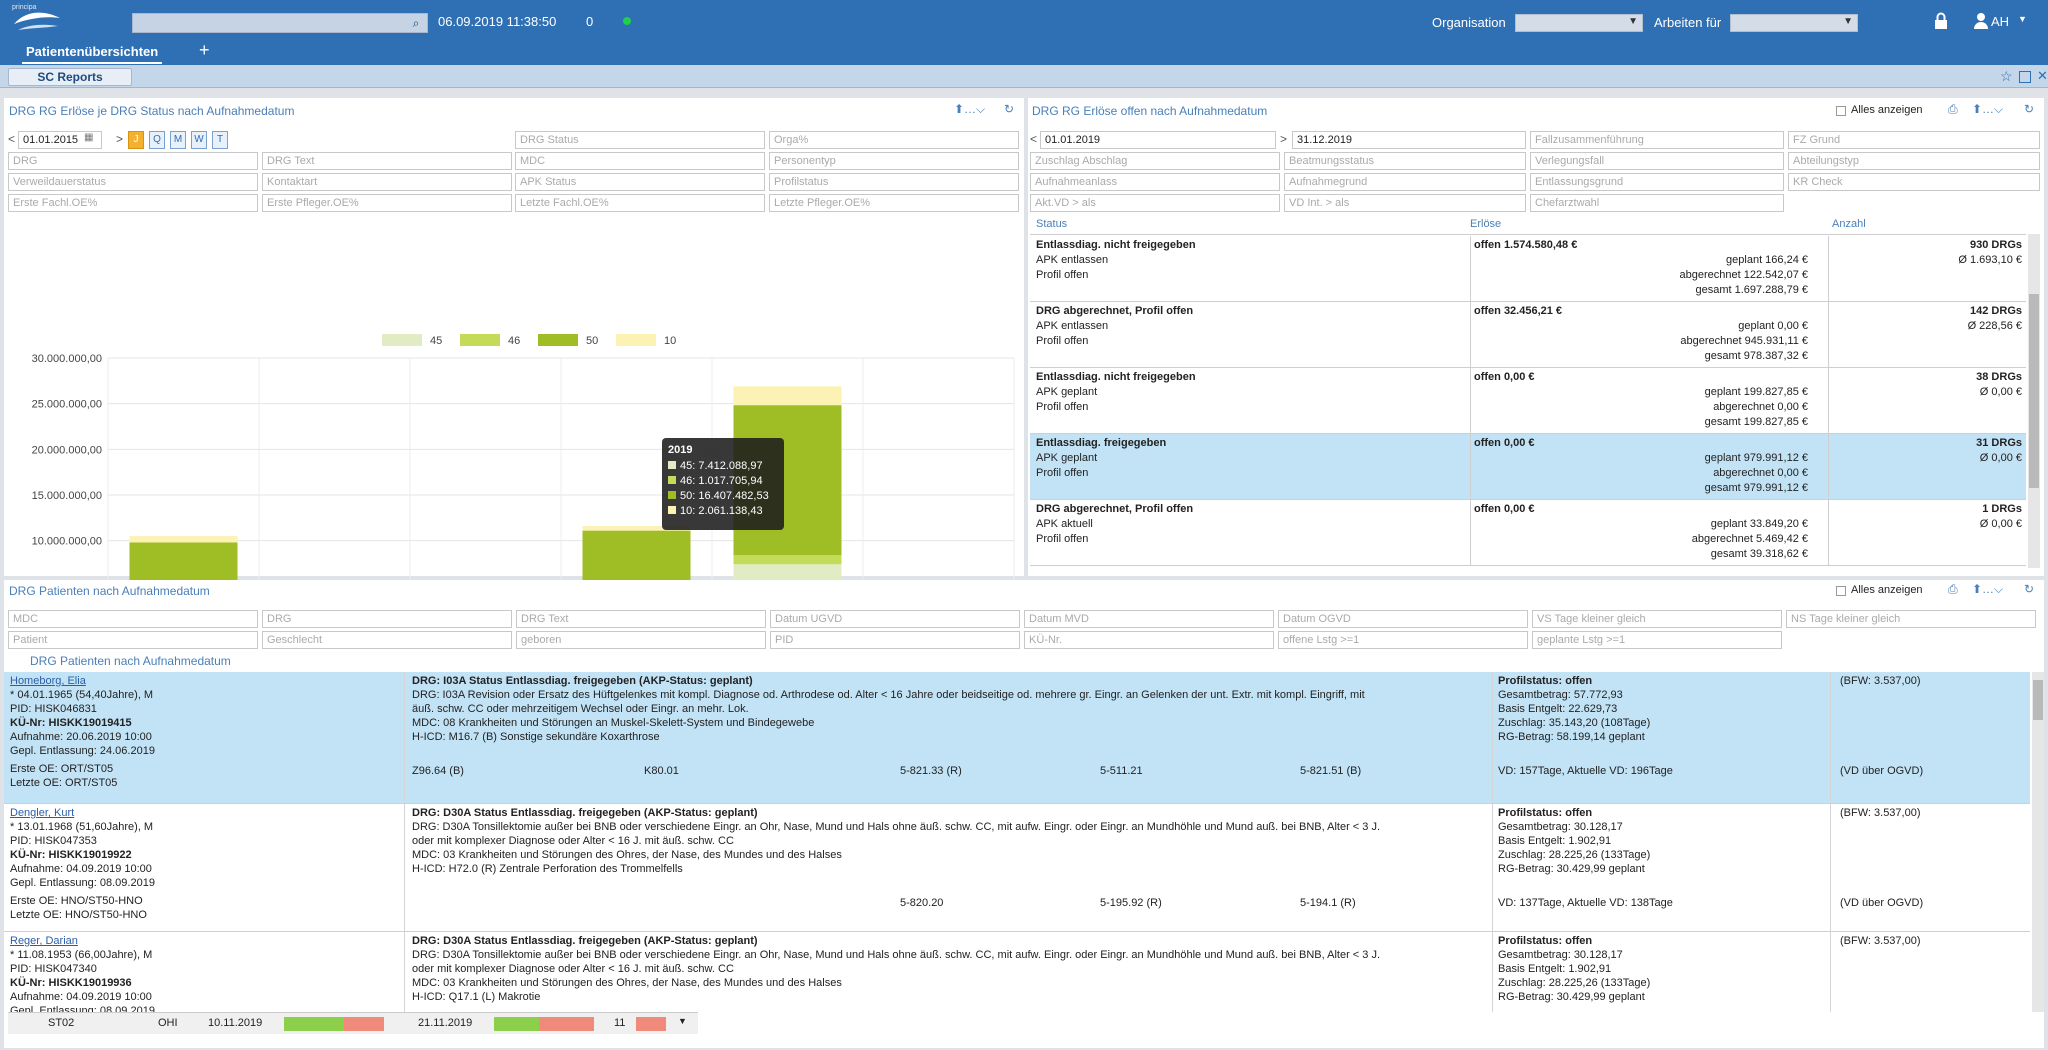  Describe the element at coordinates (787, 560) in the screenshot. I see `bar-46-2019` at that location.